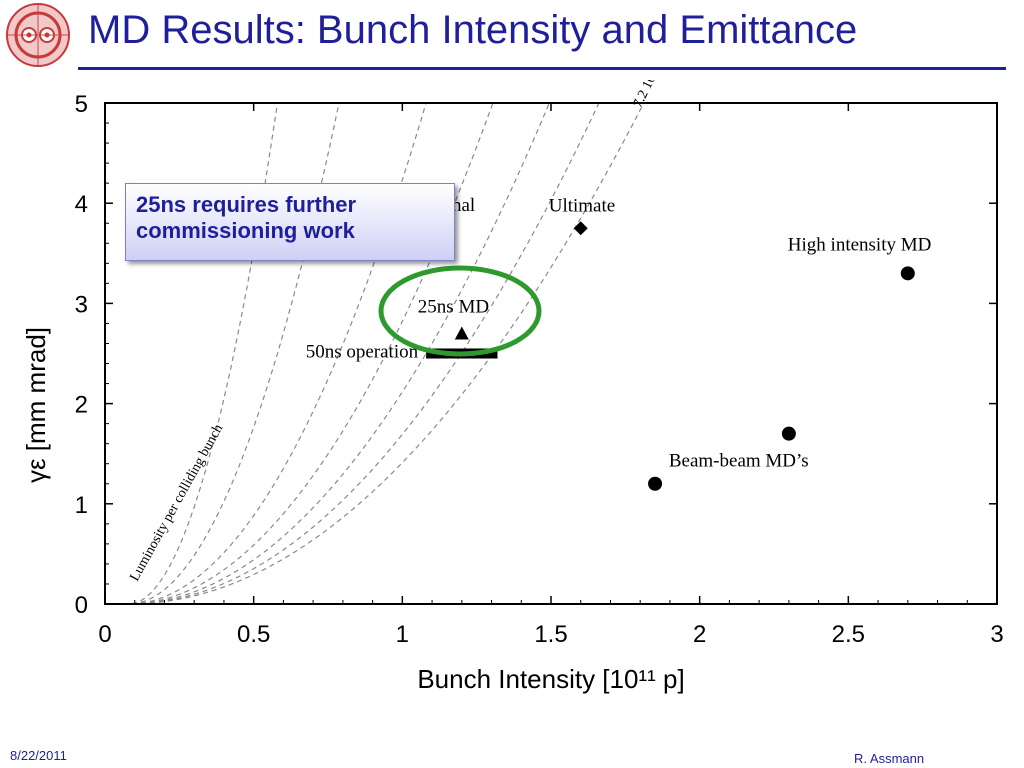 The width and height of the screenshot is (1024, 768). What do you see at coordinates (699, 634) in the screenshot?
I see `x-tick-label: 2` at bounding box center [699, 634].